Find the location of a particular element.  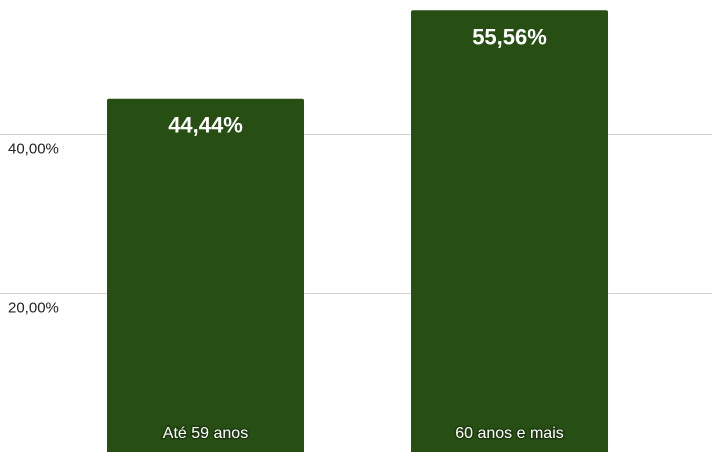

data-label: 44,44% is located at coordinates (205, 125).